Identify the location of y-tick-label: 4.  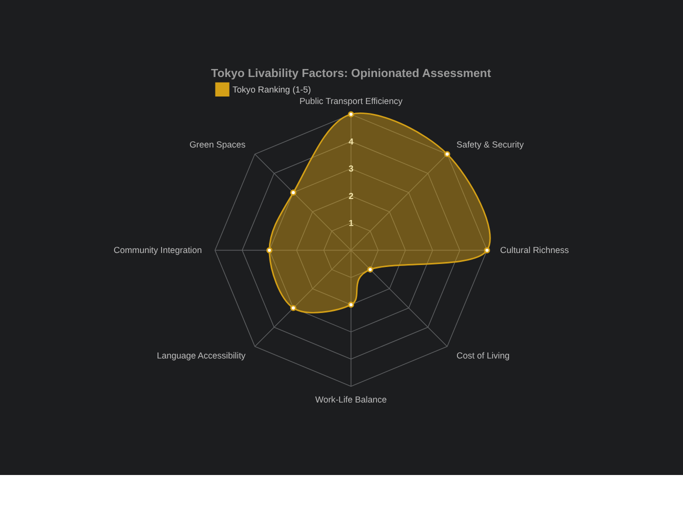
(351, 141).